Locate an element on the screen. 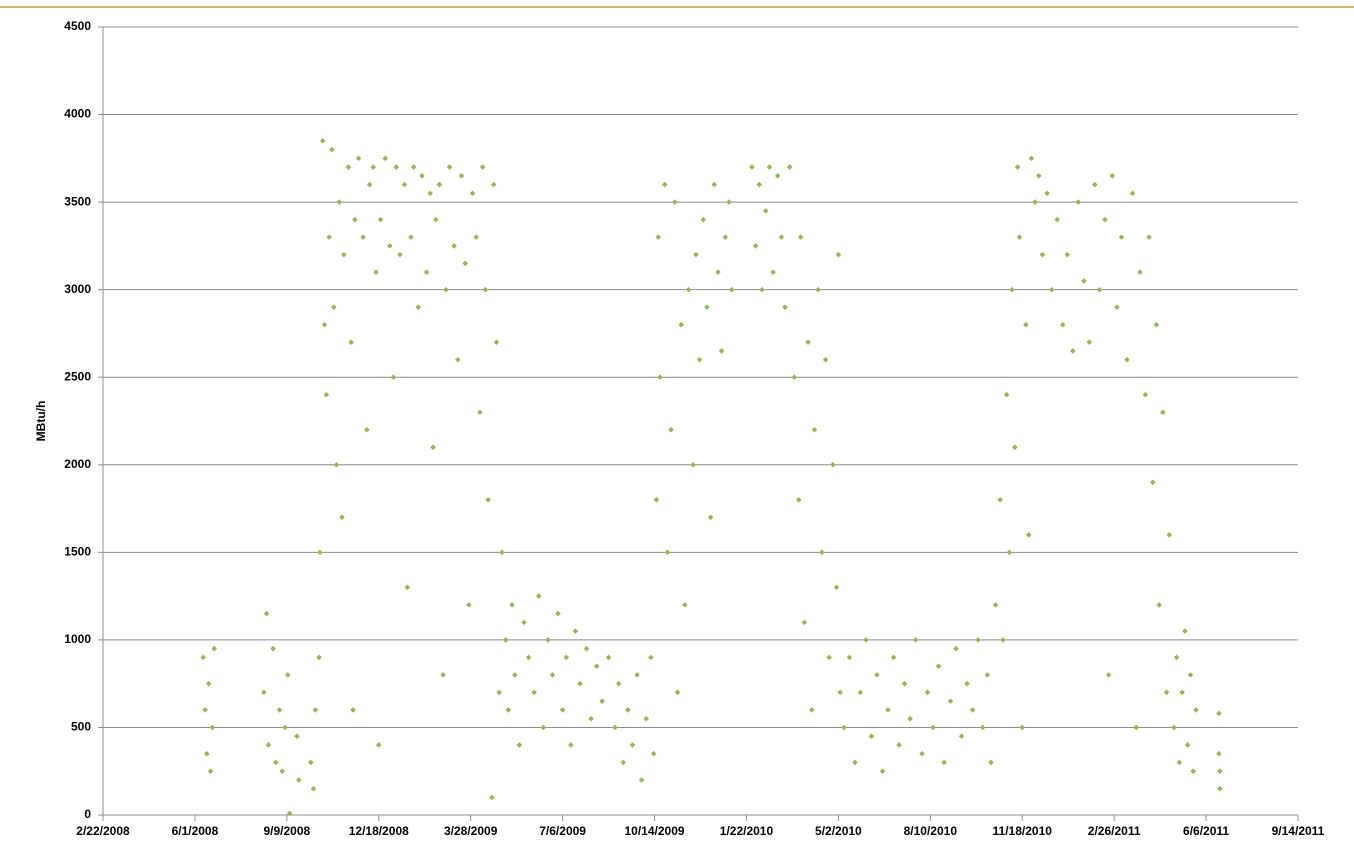 The image size is (1354, 855). y-tick-label: 4500 is located at coordinates (77, 26).